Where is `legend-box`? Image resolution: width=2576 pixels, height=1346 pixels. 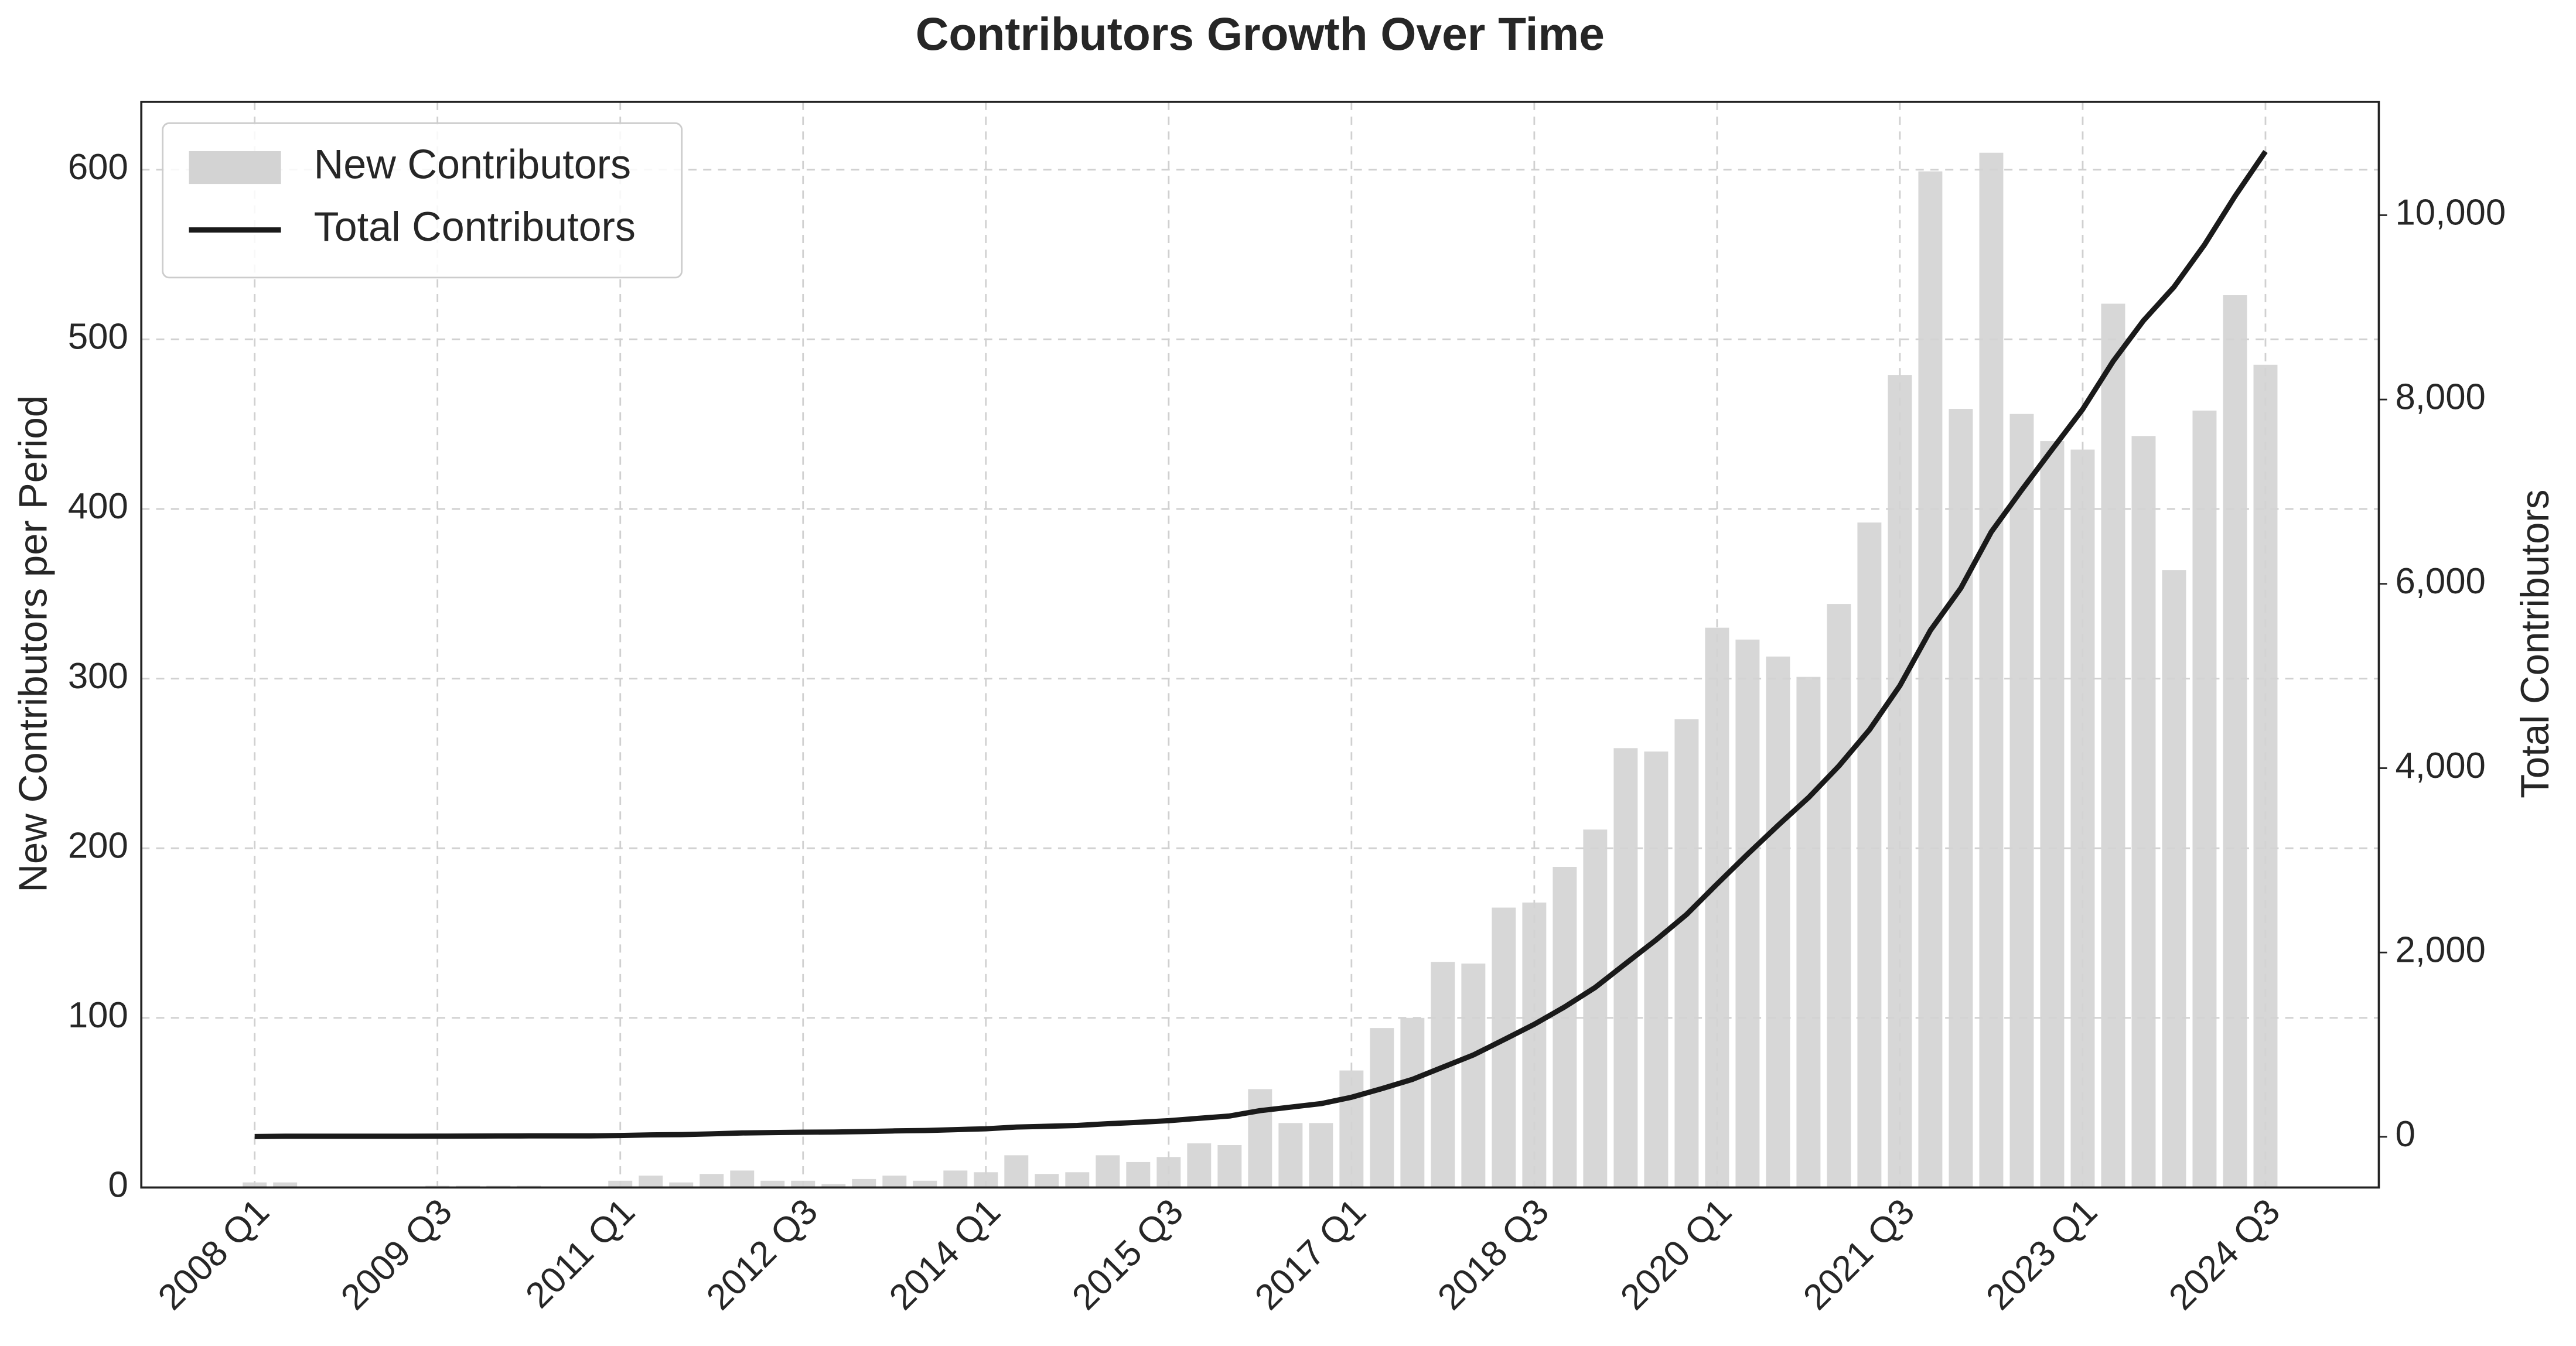
legend-box is located at coordinates (422, 200).